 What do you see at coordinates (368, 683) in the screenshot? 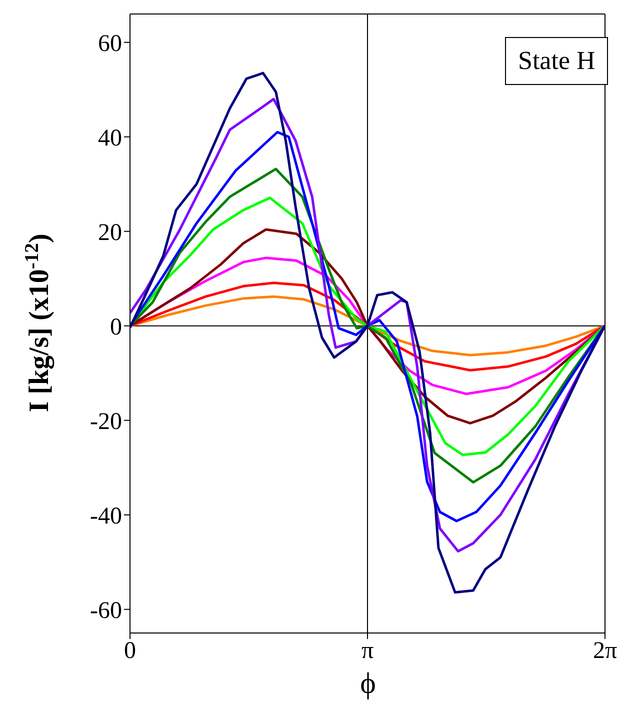
I see `x-axis-title: ϕ` at bounding box center [368, 683].